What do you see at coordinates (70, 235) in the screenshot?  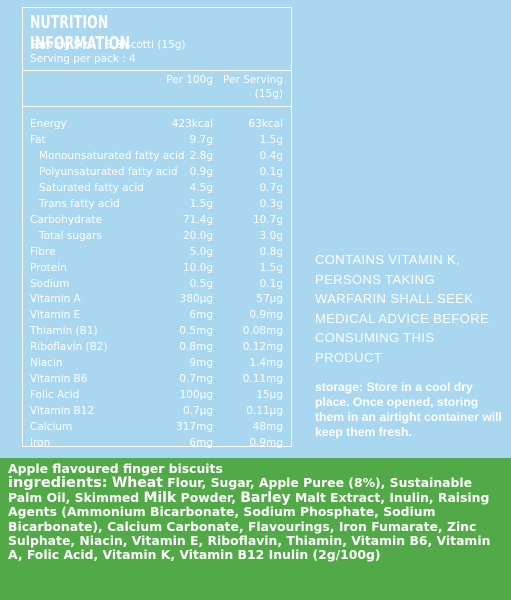 I see `nutrient-name: Total sugars` at bounding box center [70, 235].